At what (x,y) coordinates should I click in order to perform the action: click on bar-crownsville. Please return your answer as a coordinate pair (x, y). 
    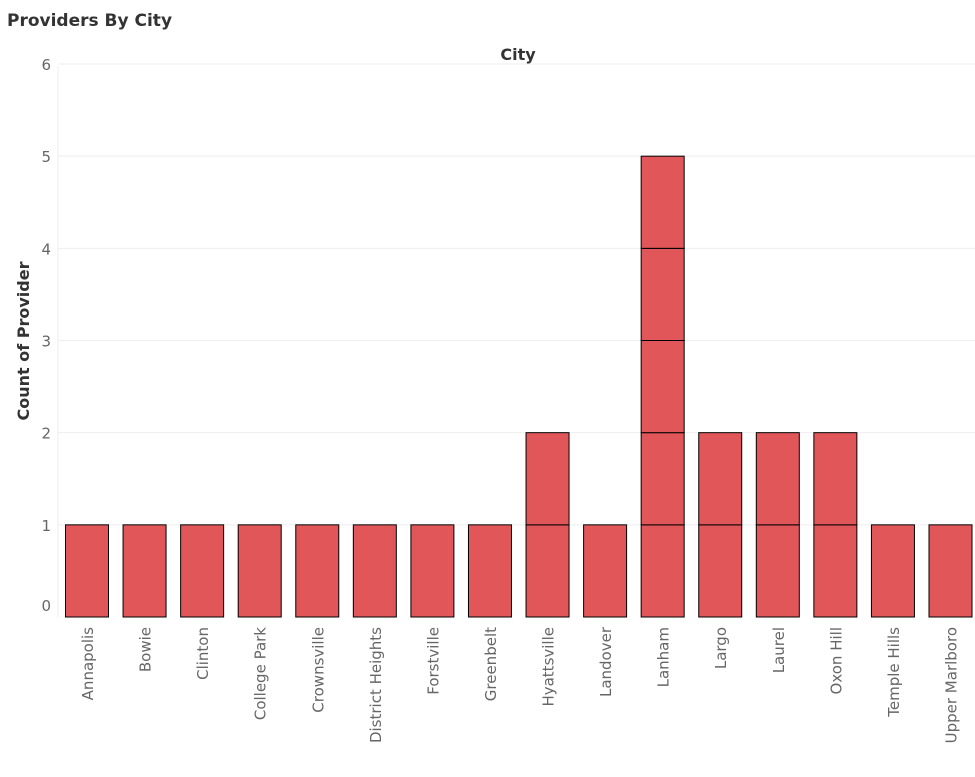
    Looking at the image, I should click on (317, 571).